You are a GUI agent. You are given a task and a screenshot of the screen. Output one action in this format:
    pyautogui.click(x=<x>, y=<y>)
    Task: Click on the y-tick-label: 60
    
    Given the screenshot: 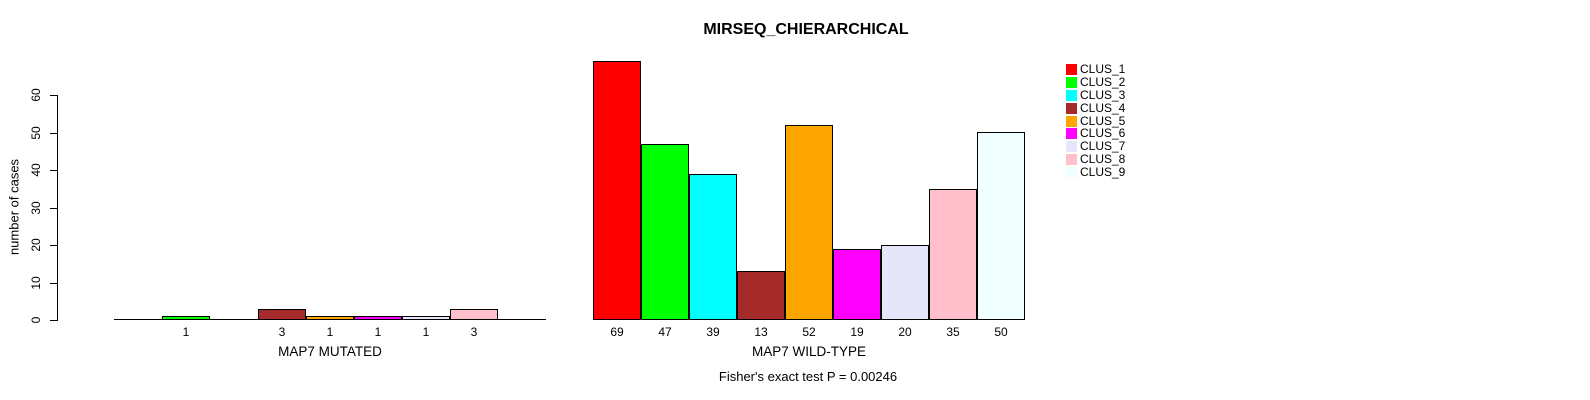 What is the action you would take?
    pyautogui.click(x=36, y=95)
    